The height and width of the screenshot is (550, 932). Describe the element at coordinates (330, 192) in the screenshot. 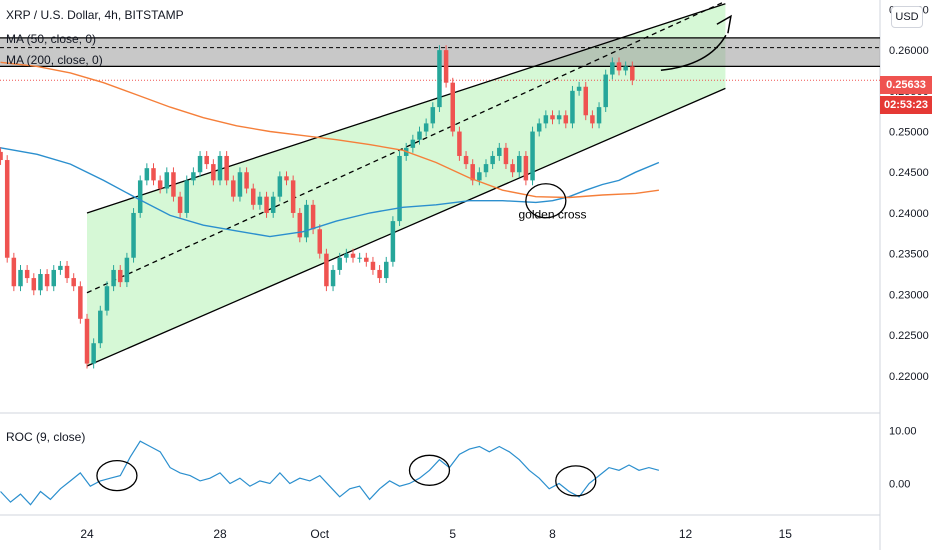

I see `ma50-line` at that location.